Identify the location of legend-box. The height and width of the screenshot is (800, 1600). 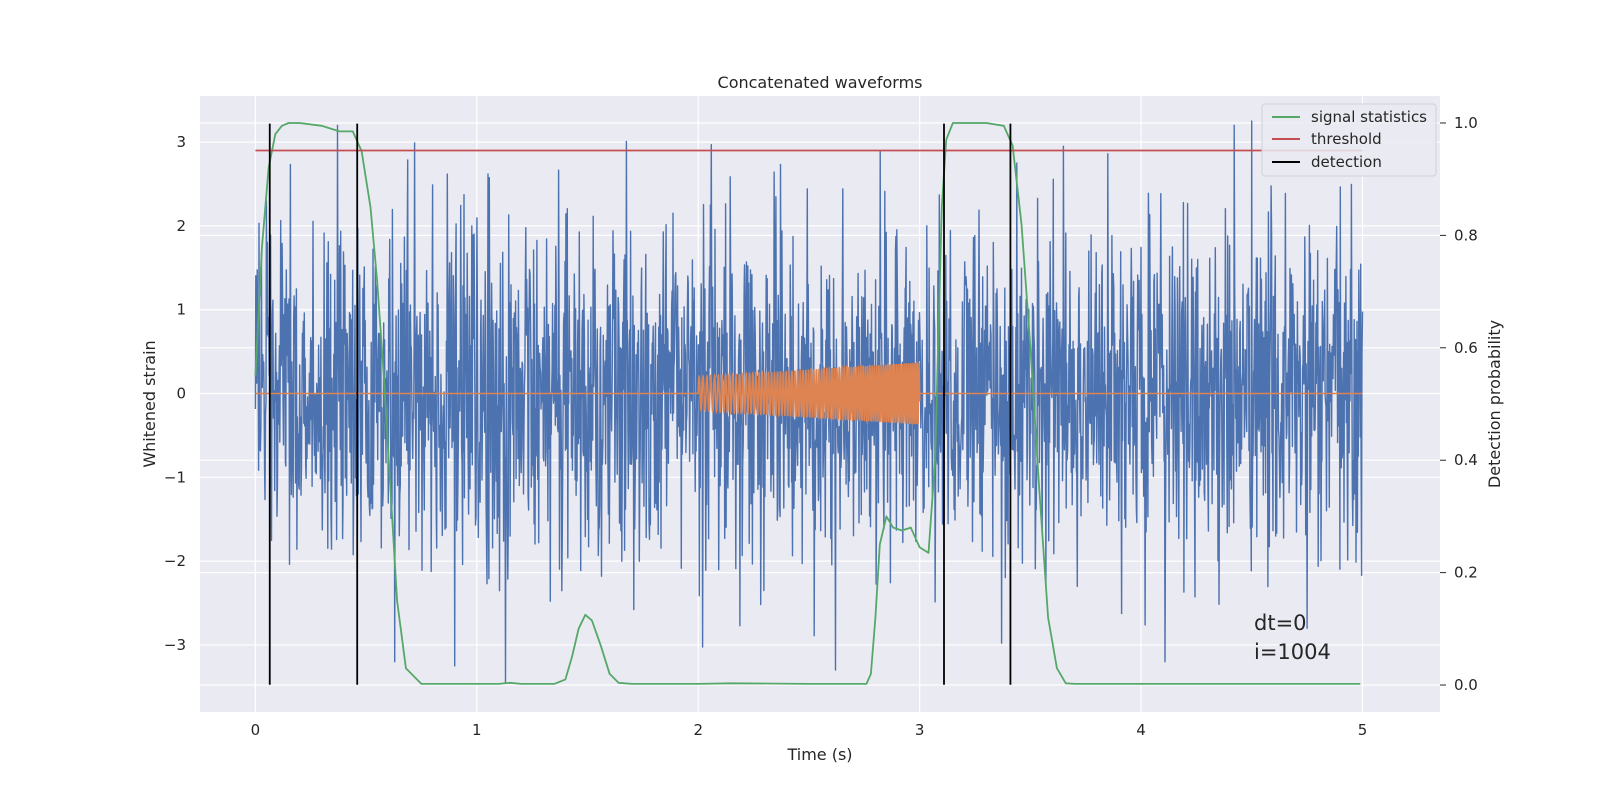
(1349, 140).